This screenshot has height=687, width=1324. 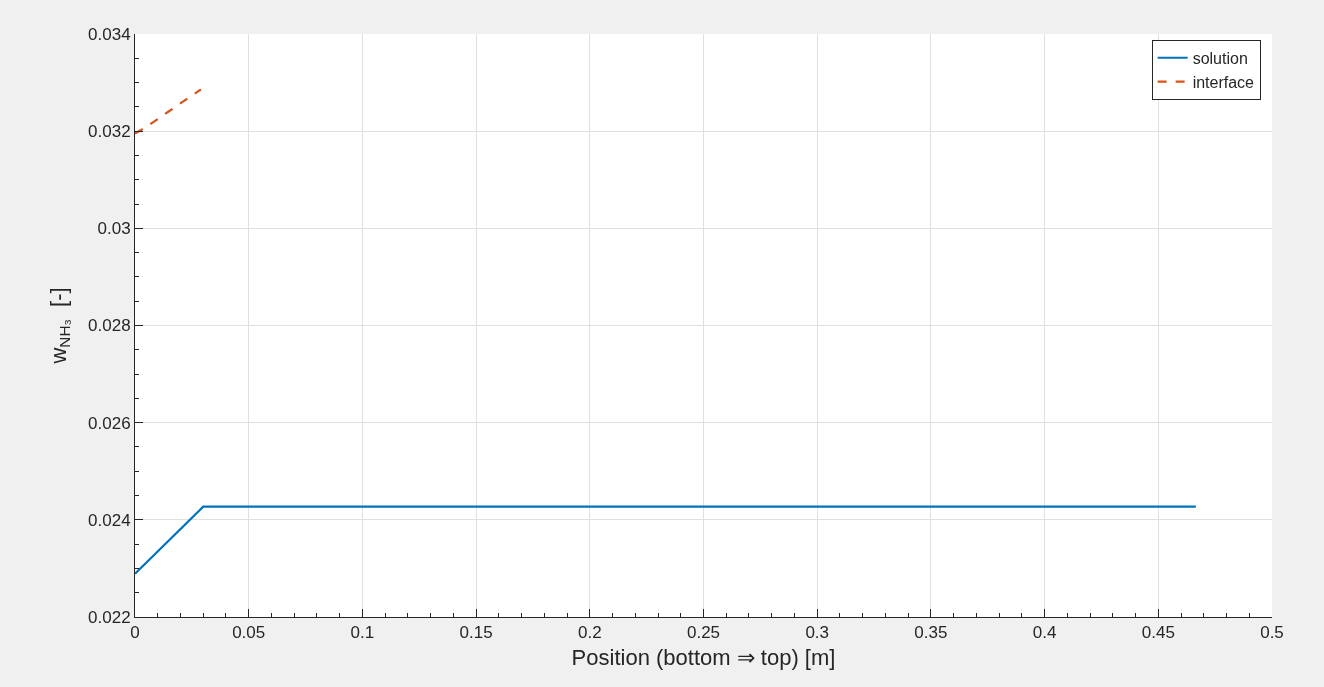 I want to click on y-tick-label: 0.03, so click(x=114, y=229).